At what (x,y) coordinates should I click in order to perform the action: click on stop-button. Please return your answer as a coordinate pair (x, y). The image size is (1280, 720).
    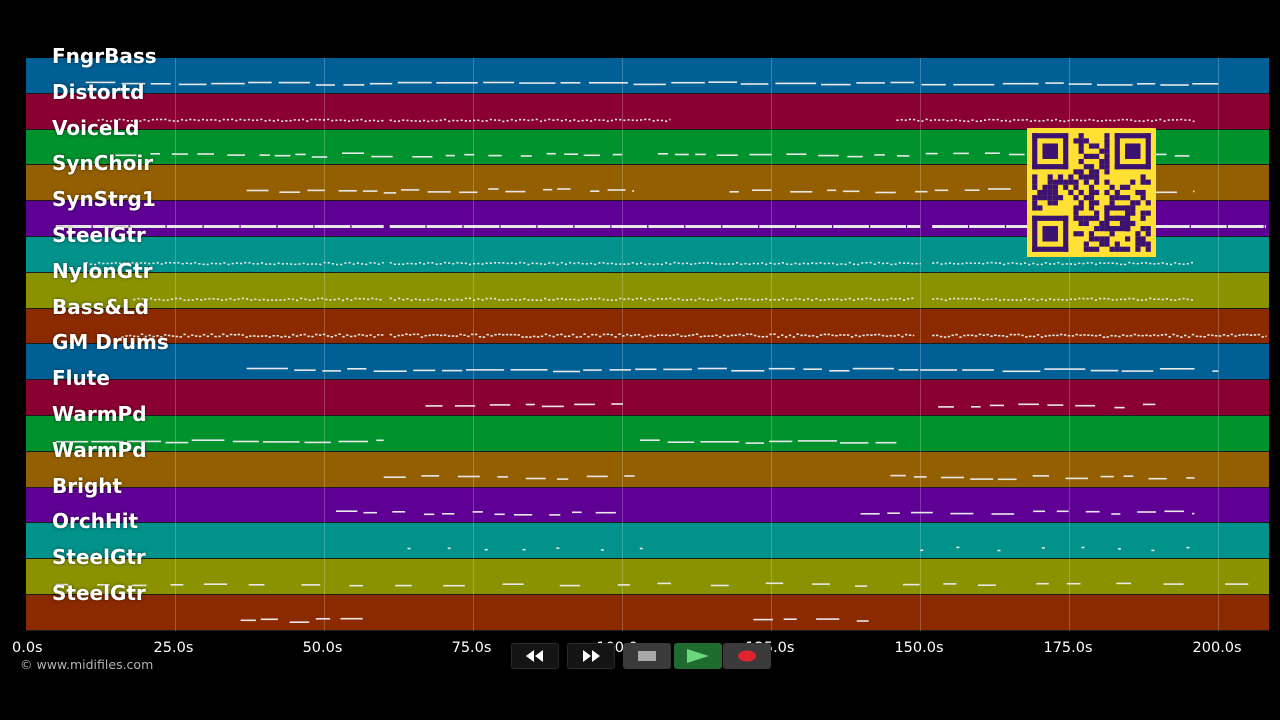
    Looking at the image, I should click on (647, 656).